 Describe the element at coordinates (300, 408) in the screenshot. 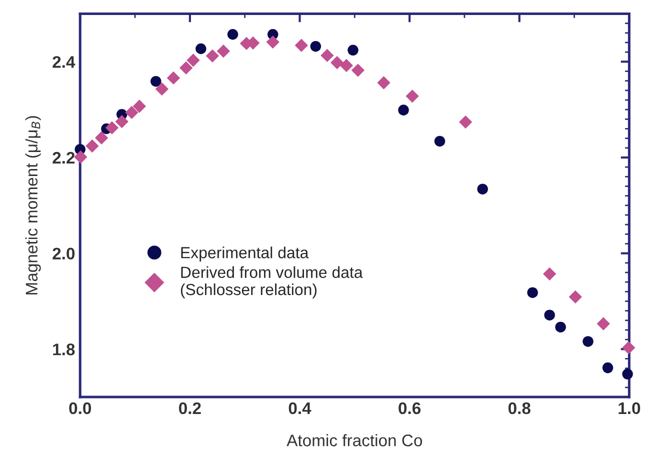

I see `x-tick-label: 0.4` at that location.